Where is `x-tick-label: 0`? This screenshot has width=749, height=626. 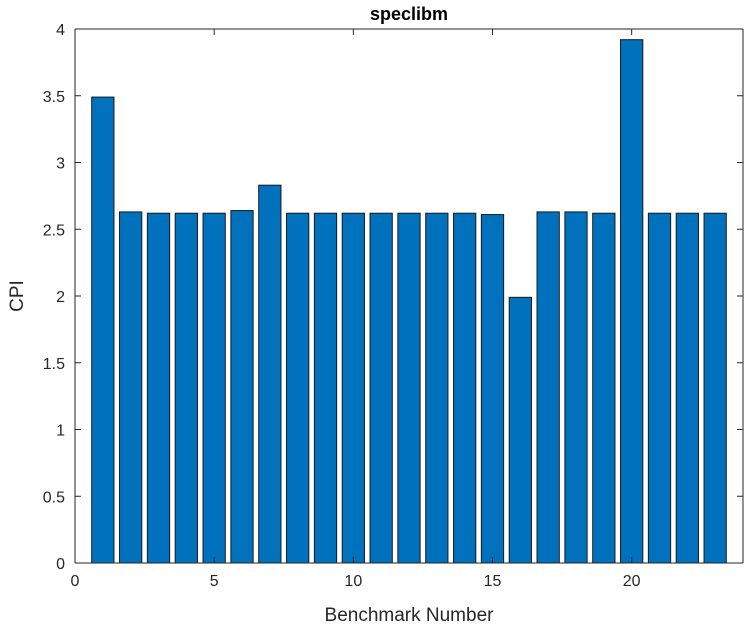 x-tick-label: 0 is located at coordinates (75, 581).